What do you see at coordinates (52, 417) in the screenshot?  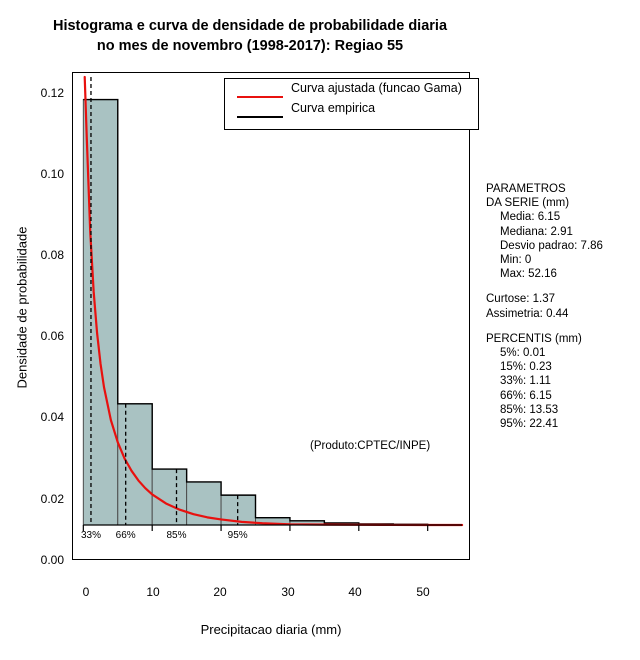 I see `y-tick-2: 0.04` at bounding box center [52, 417].